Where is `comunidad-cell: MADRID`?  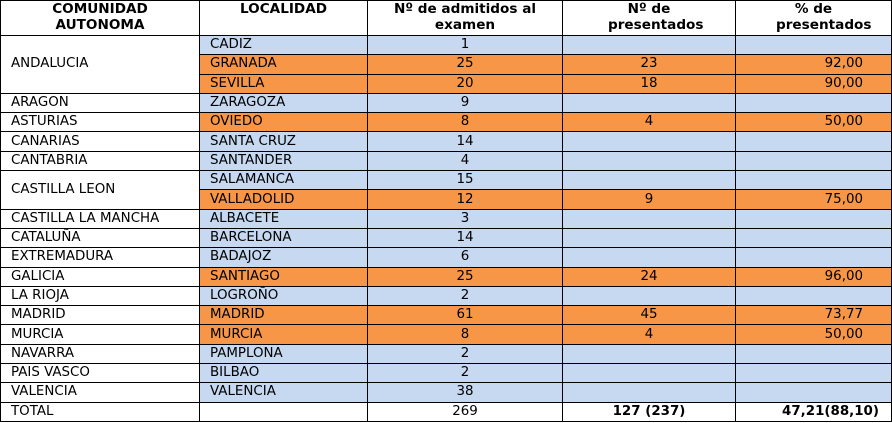
comunidad-cell: MADRID is located at coordinates (100, 315).